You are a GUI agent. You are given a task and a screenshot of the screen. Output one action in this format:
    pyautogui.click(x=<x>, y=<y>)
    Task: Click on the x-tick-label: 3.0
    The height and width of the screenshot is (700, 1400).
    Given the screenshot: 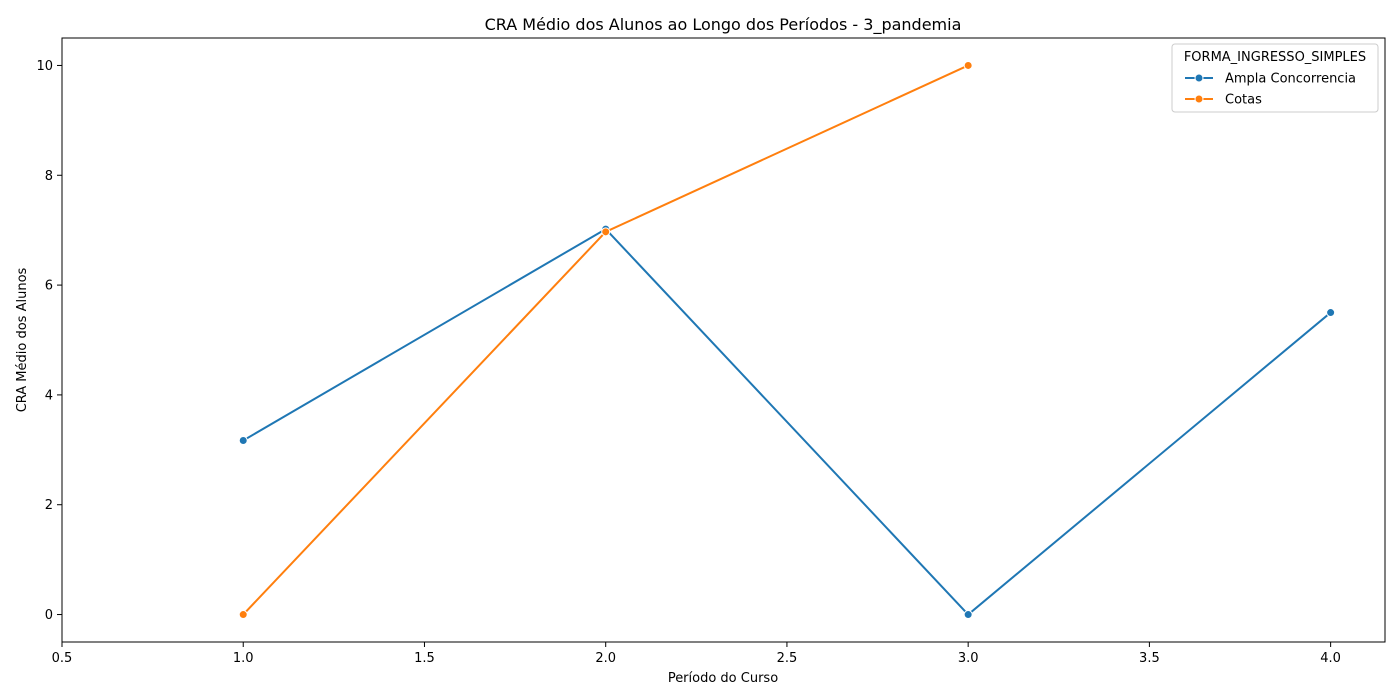 What is the action you would take?
    pyautogui.click(x=968, y=658)
    